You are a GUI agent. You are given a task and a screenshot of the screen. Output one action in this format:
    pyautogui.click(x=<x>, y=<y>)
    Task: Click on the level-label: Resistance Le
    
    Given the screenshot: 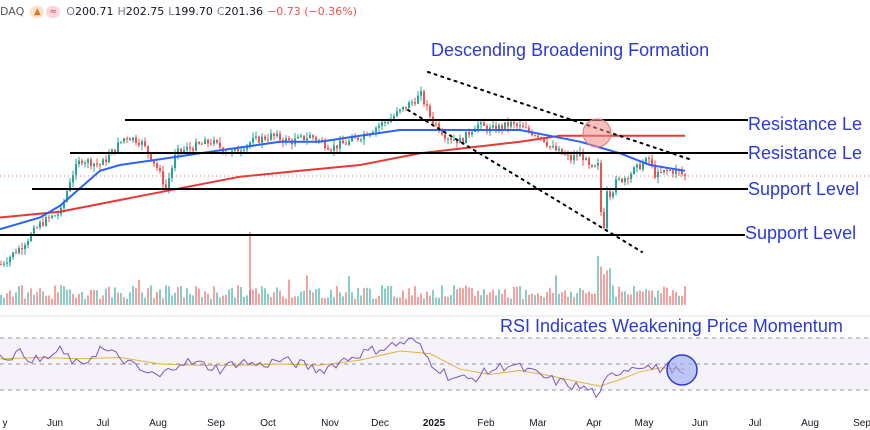 What is the action you would take?
    pyautogui.click(x=805, y=124)
    